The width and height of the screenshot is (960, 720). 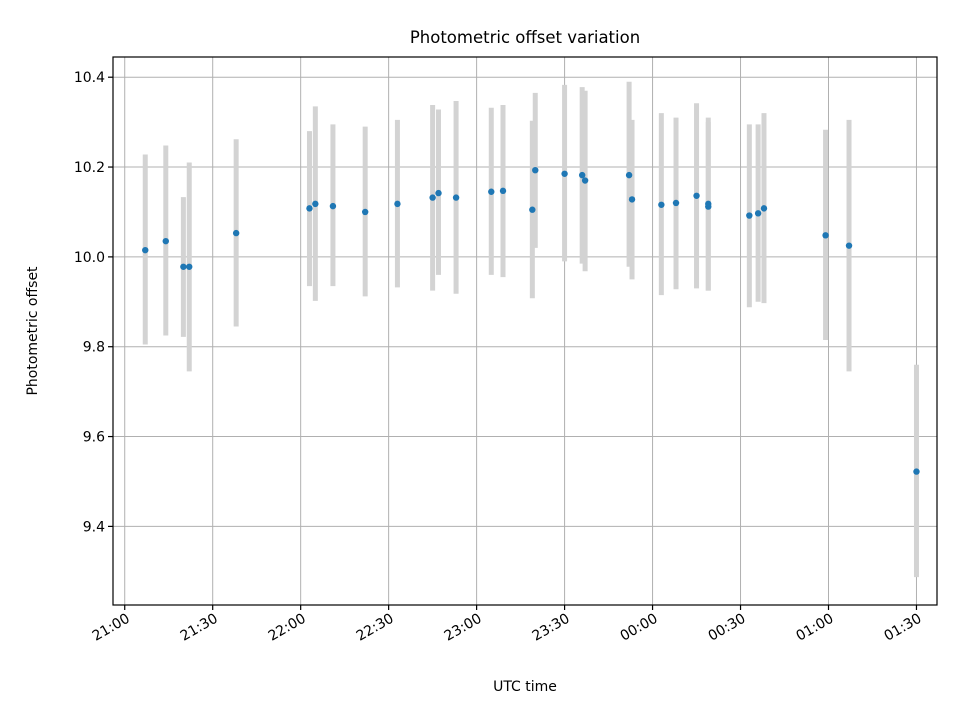 What do you see at coordinates (94, 527) in the screenshot?
I see `y-tick-label: 9.4` at bounding box center [94, 527].